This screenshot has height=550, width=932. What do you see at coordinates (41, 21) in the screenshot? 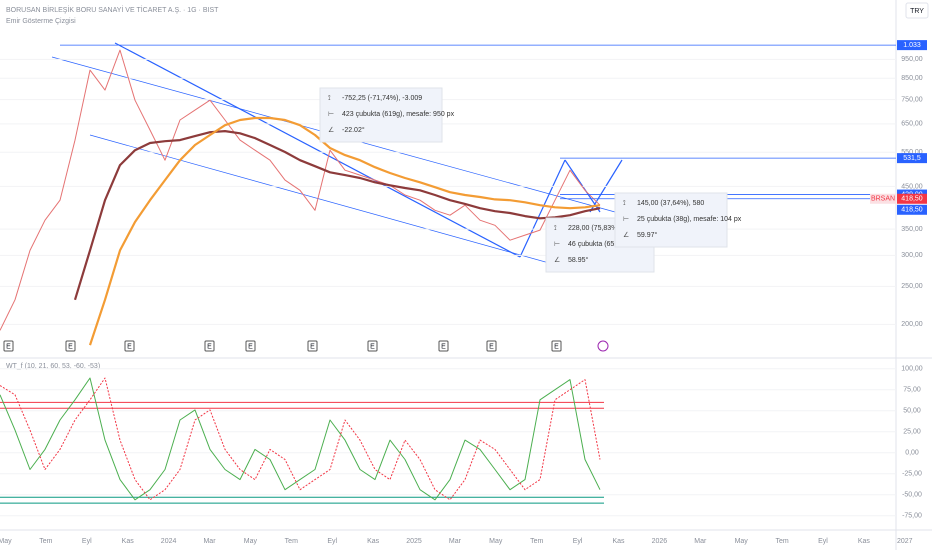
I see `chart-subtitle: Emir Gösterme Çizgisi` at bounding box center [41, 21].